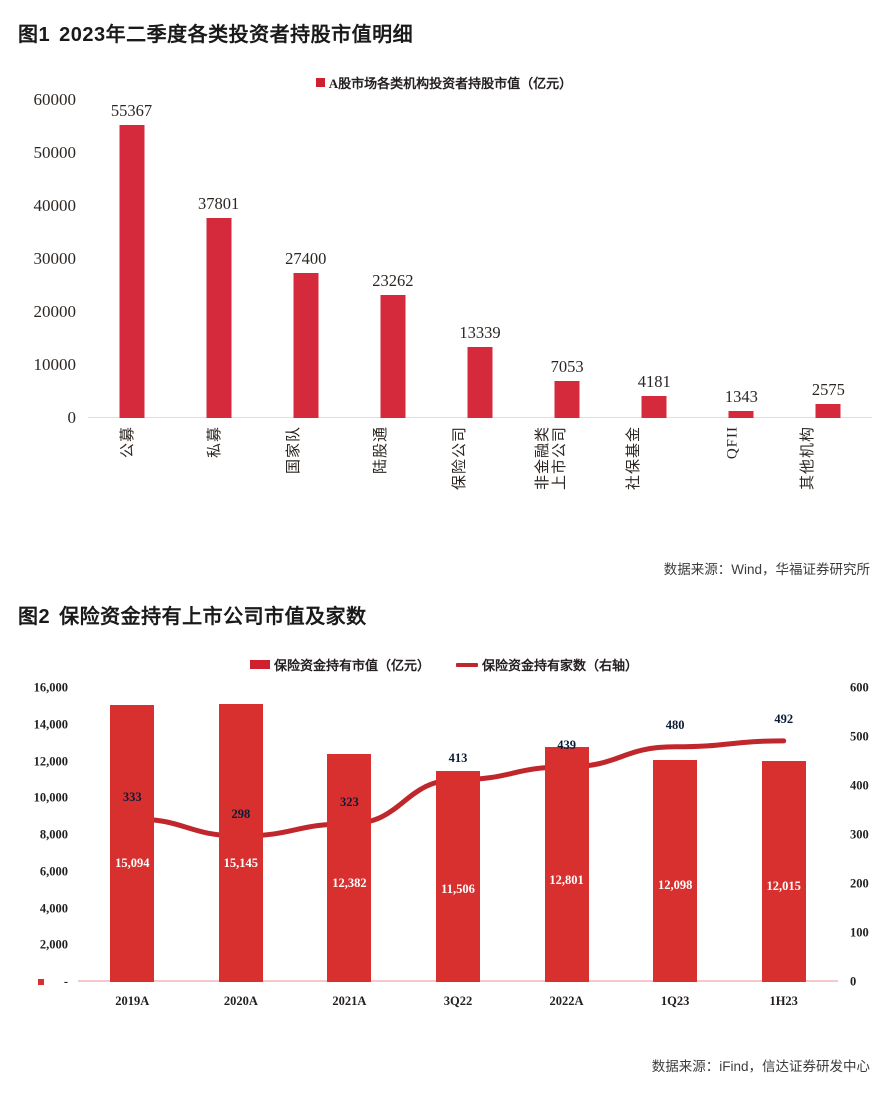 The width and height of the screenshot is (888, 1094). I want to click on figure-1-x-category-label: 非金融类 上市公司, so click(551, 458).